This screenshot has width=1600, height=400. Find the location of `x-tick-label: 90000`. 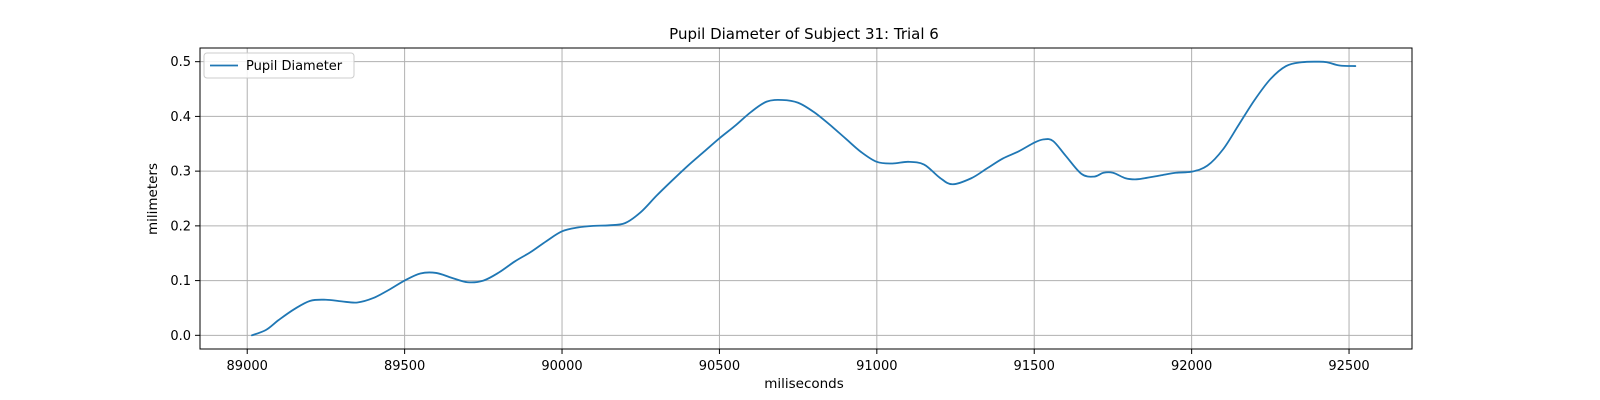

x-tick-label: 90000 is located at coordinates (561, 366).